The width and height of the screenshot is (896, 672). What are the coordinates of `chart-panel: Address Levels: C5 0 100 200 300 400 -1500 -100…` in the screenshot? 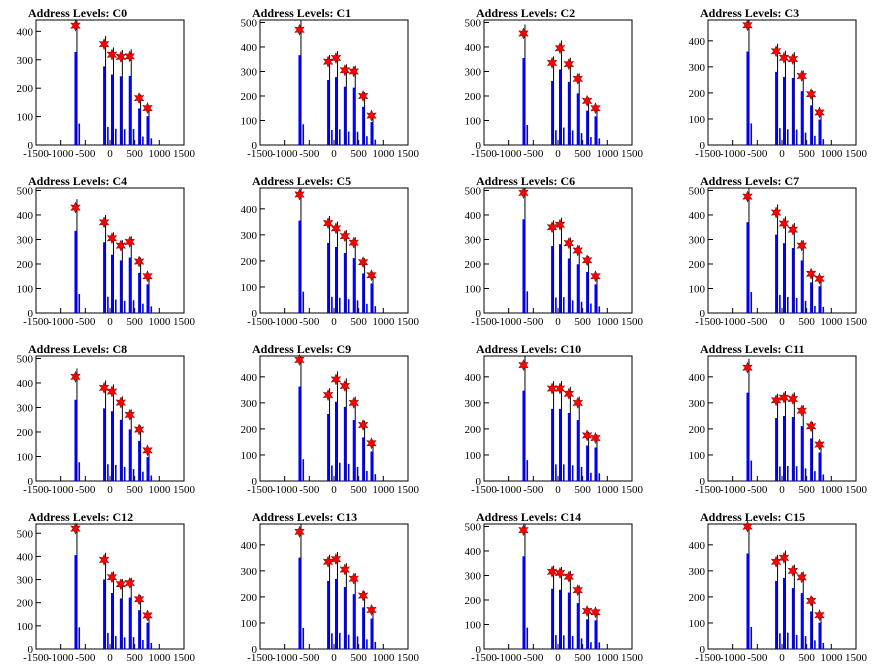 It's located at (336, 252).